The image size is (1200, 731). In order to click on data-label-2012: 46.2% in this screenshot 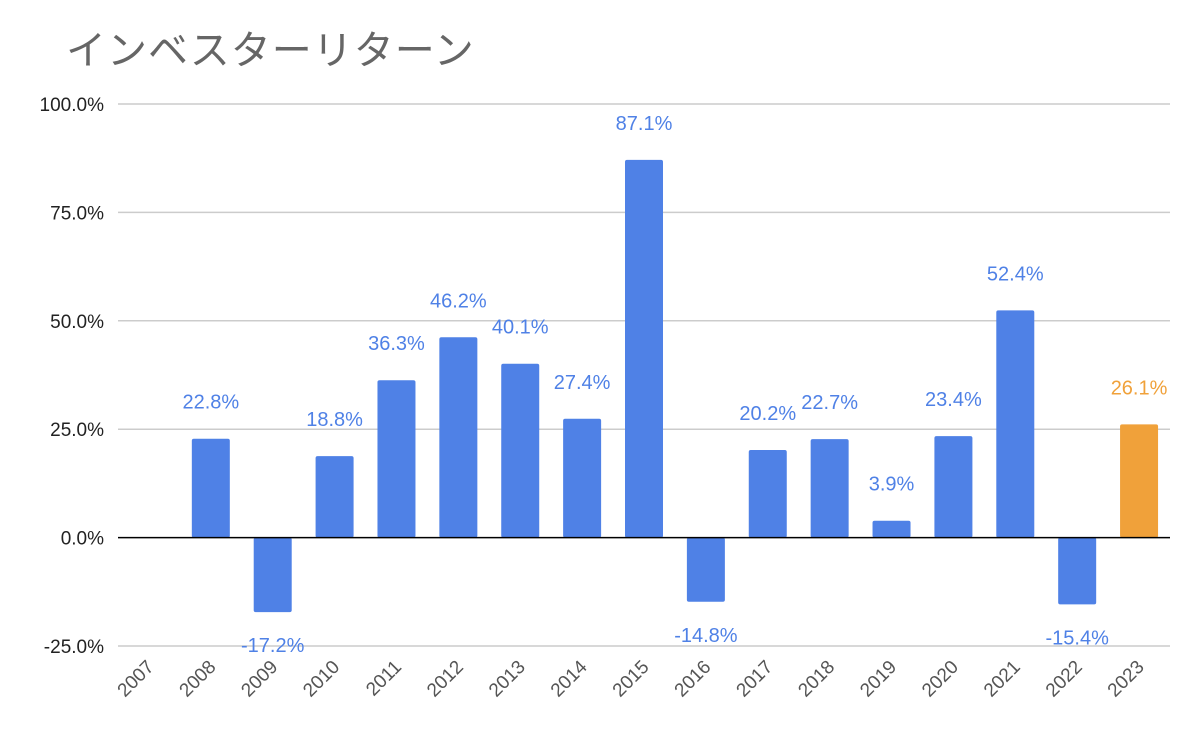, I will do `click(458, 301)`.